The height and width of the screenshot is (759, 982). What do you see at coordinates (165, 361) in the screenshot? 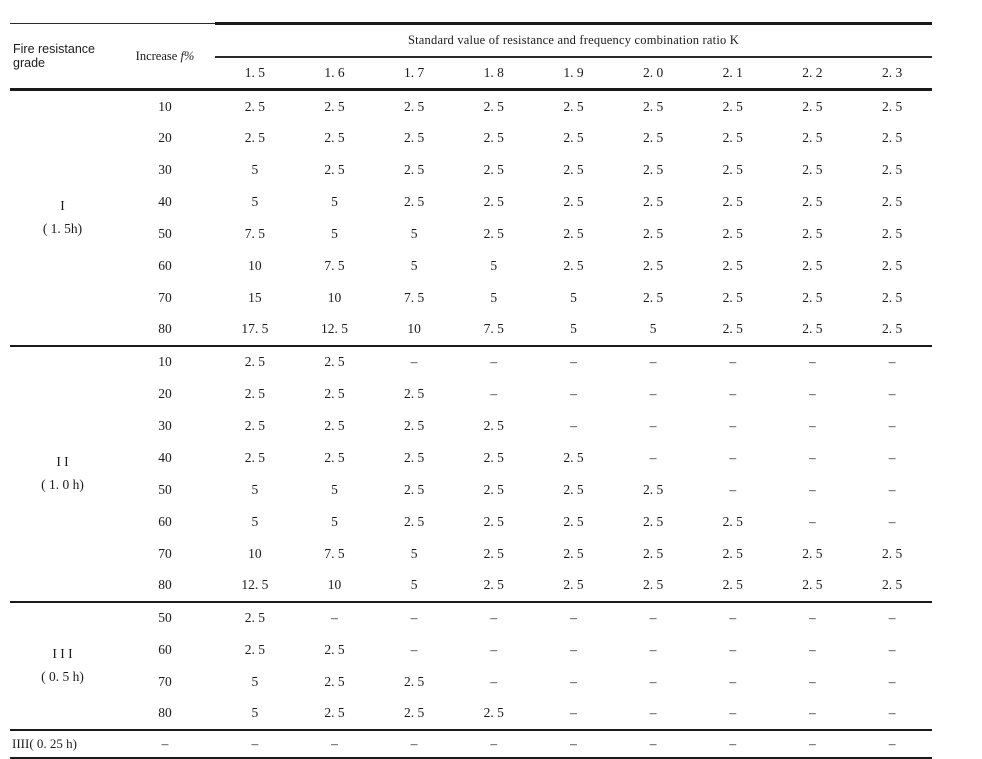
I see `increase-value-cell: 10` at bounding box center [165, 361].